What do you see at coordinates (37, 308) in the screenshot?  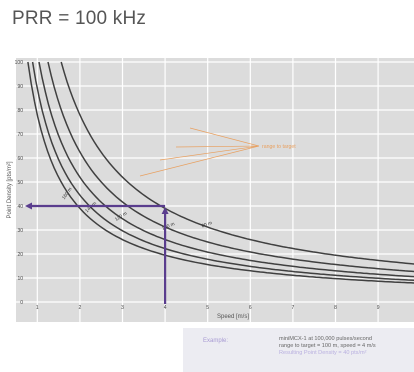 I see `x-tick-label: 1` at bounding box center [37, 308].